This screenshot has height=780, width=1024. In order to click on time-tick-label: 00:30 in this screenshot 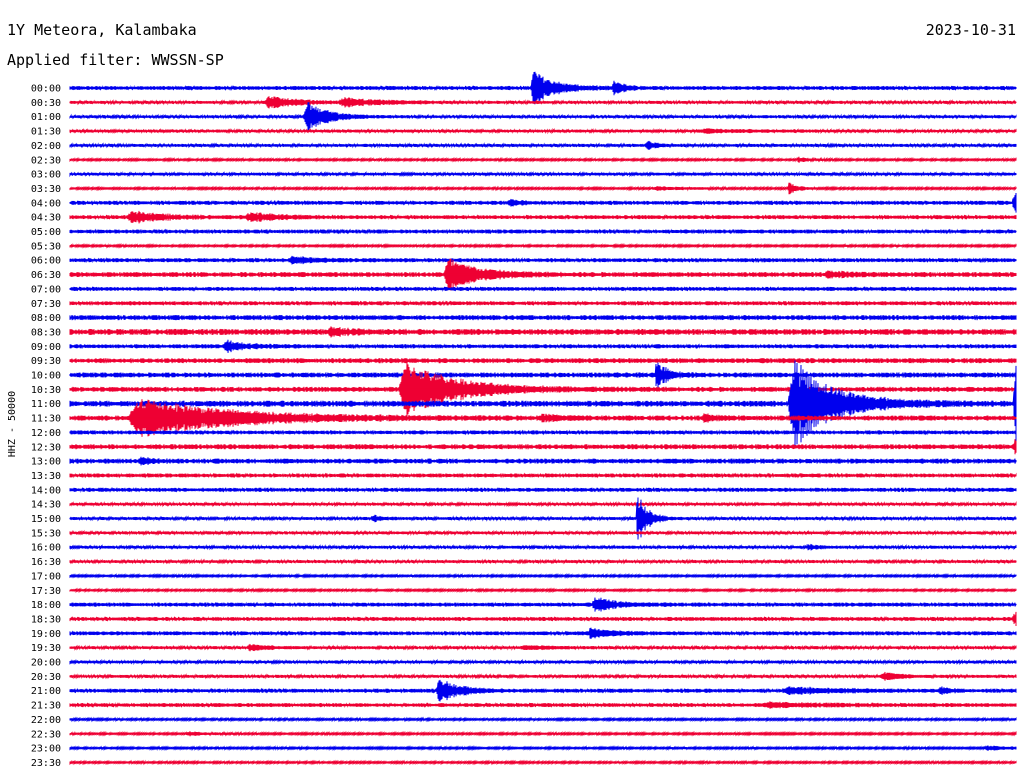, I will do `click(46, 103)`.